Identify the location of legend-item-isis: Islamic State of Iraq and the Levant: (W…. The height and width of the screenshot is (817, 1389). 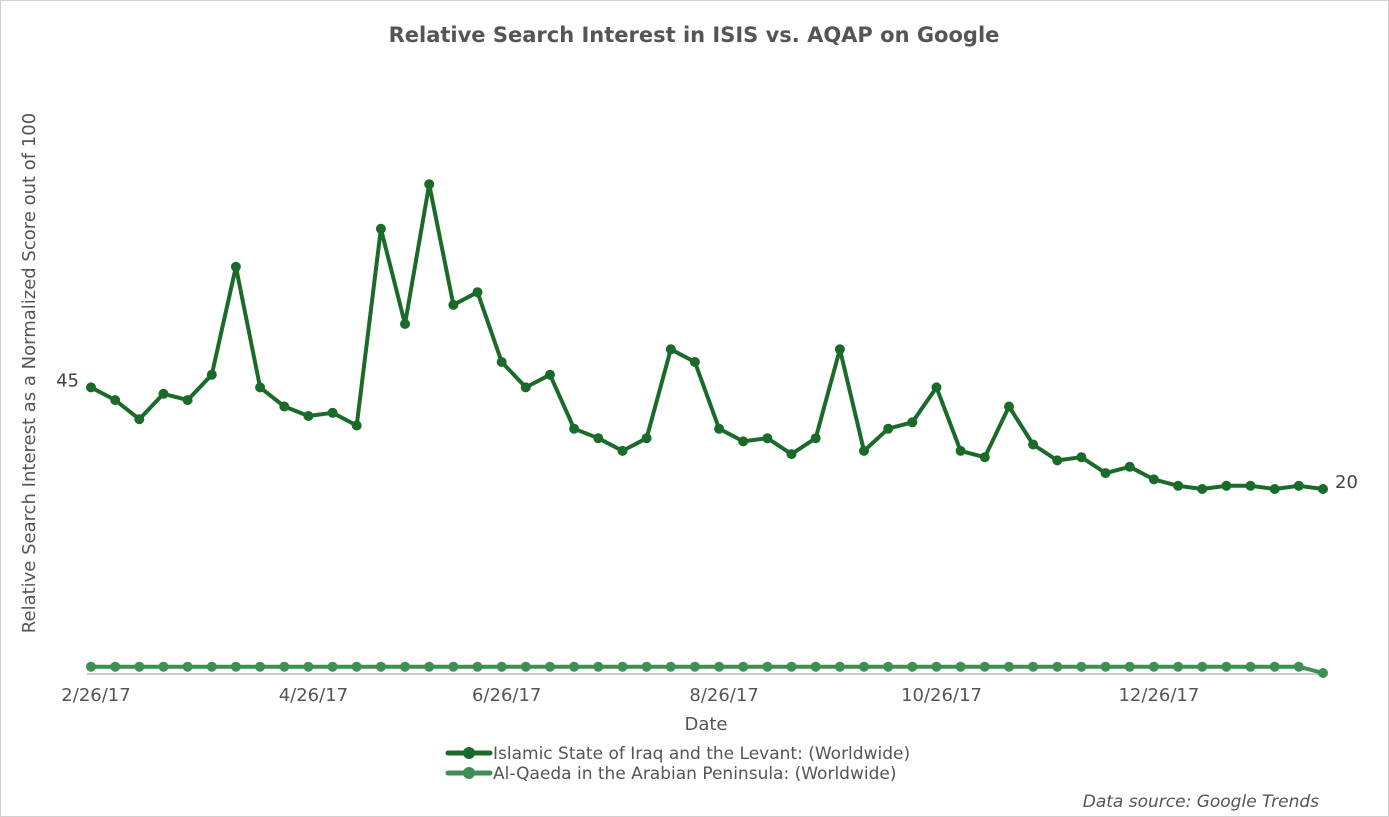
(677, 754).